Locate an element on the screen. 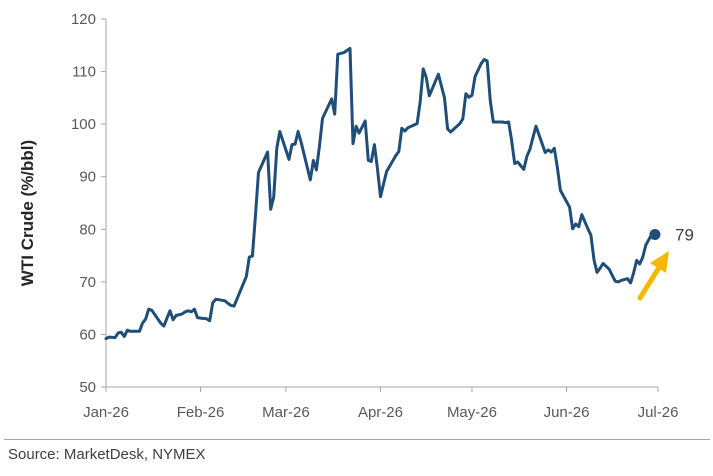 Image resolution: width=713 pixels, height=476 pixels. y-tick-label: 70 is located at coordinates (87, 282).